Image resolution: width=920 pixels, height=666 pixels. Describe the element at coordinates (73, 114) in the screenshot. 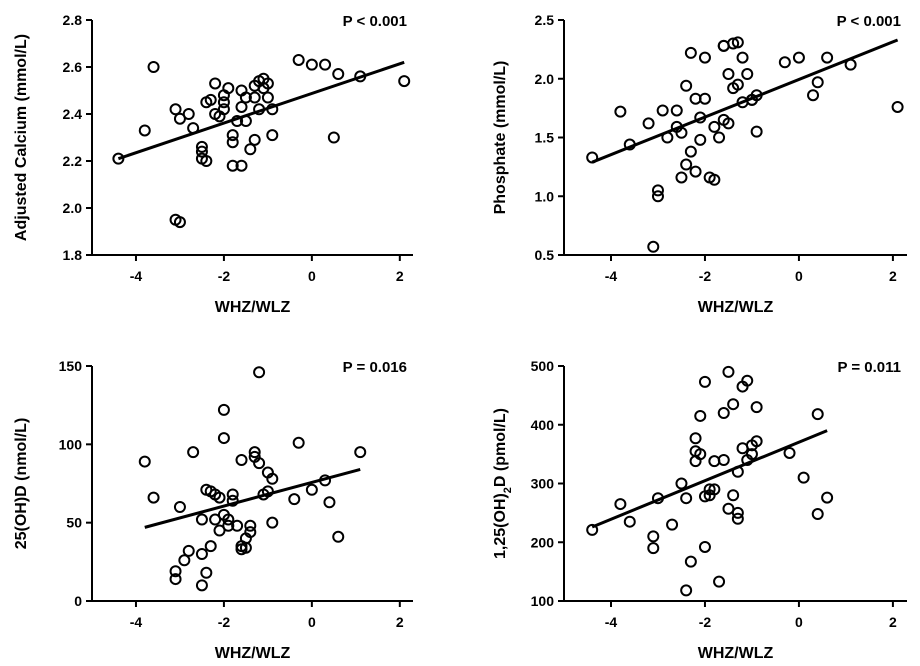

I see `y-tick-label: 2.4` at that location.